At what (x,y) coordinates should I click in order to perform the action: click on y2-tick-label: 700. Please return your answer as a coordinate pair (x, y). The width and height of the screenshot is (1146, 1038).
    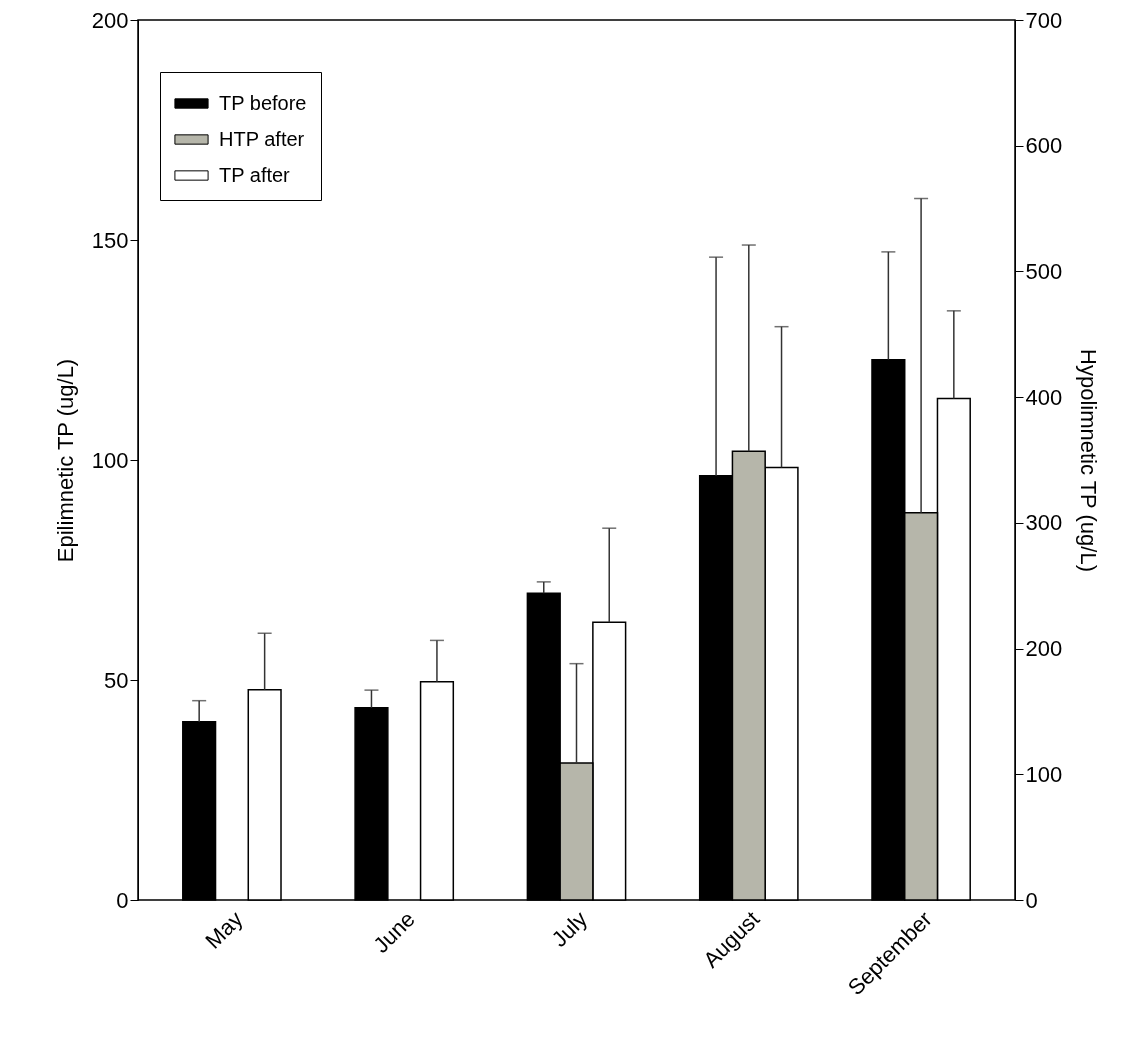
    Looking at the image, I should click on (1044, 20).